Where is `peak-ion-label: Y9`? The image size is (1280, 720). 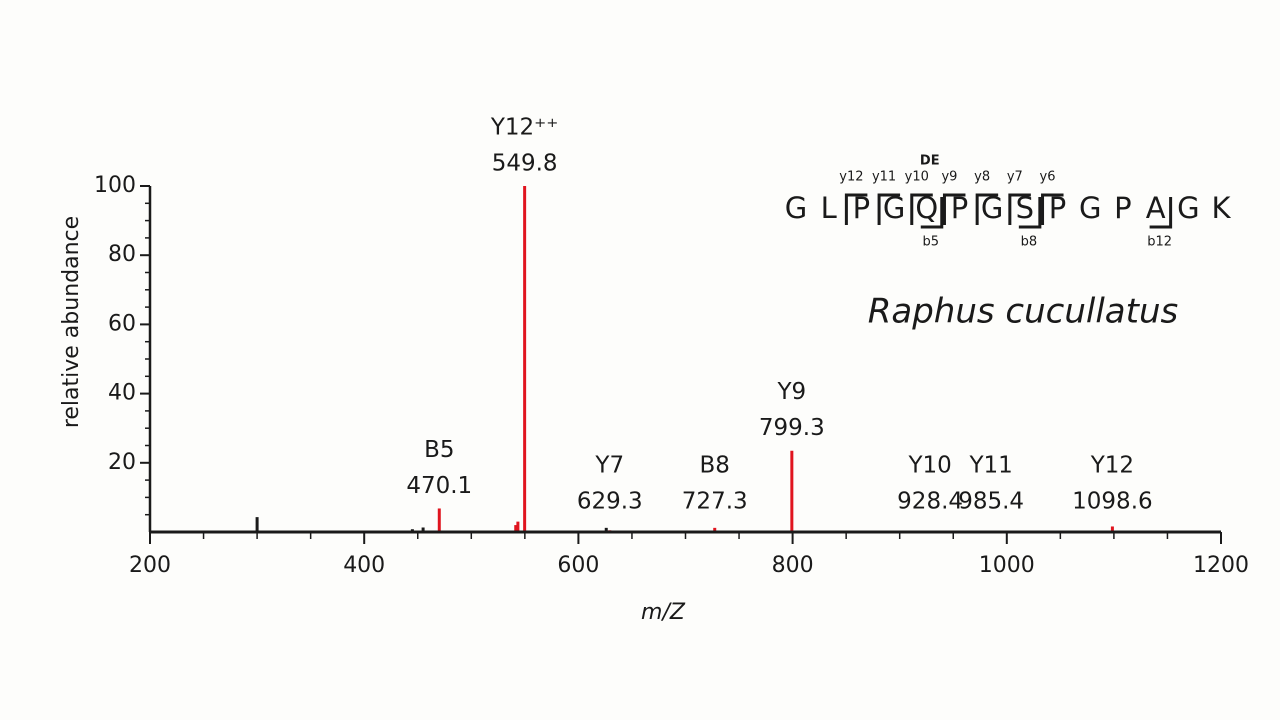
peak-ion-label: Y9 is located at coordinates (792, 392).